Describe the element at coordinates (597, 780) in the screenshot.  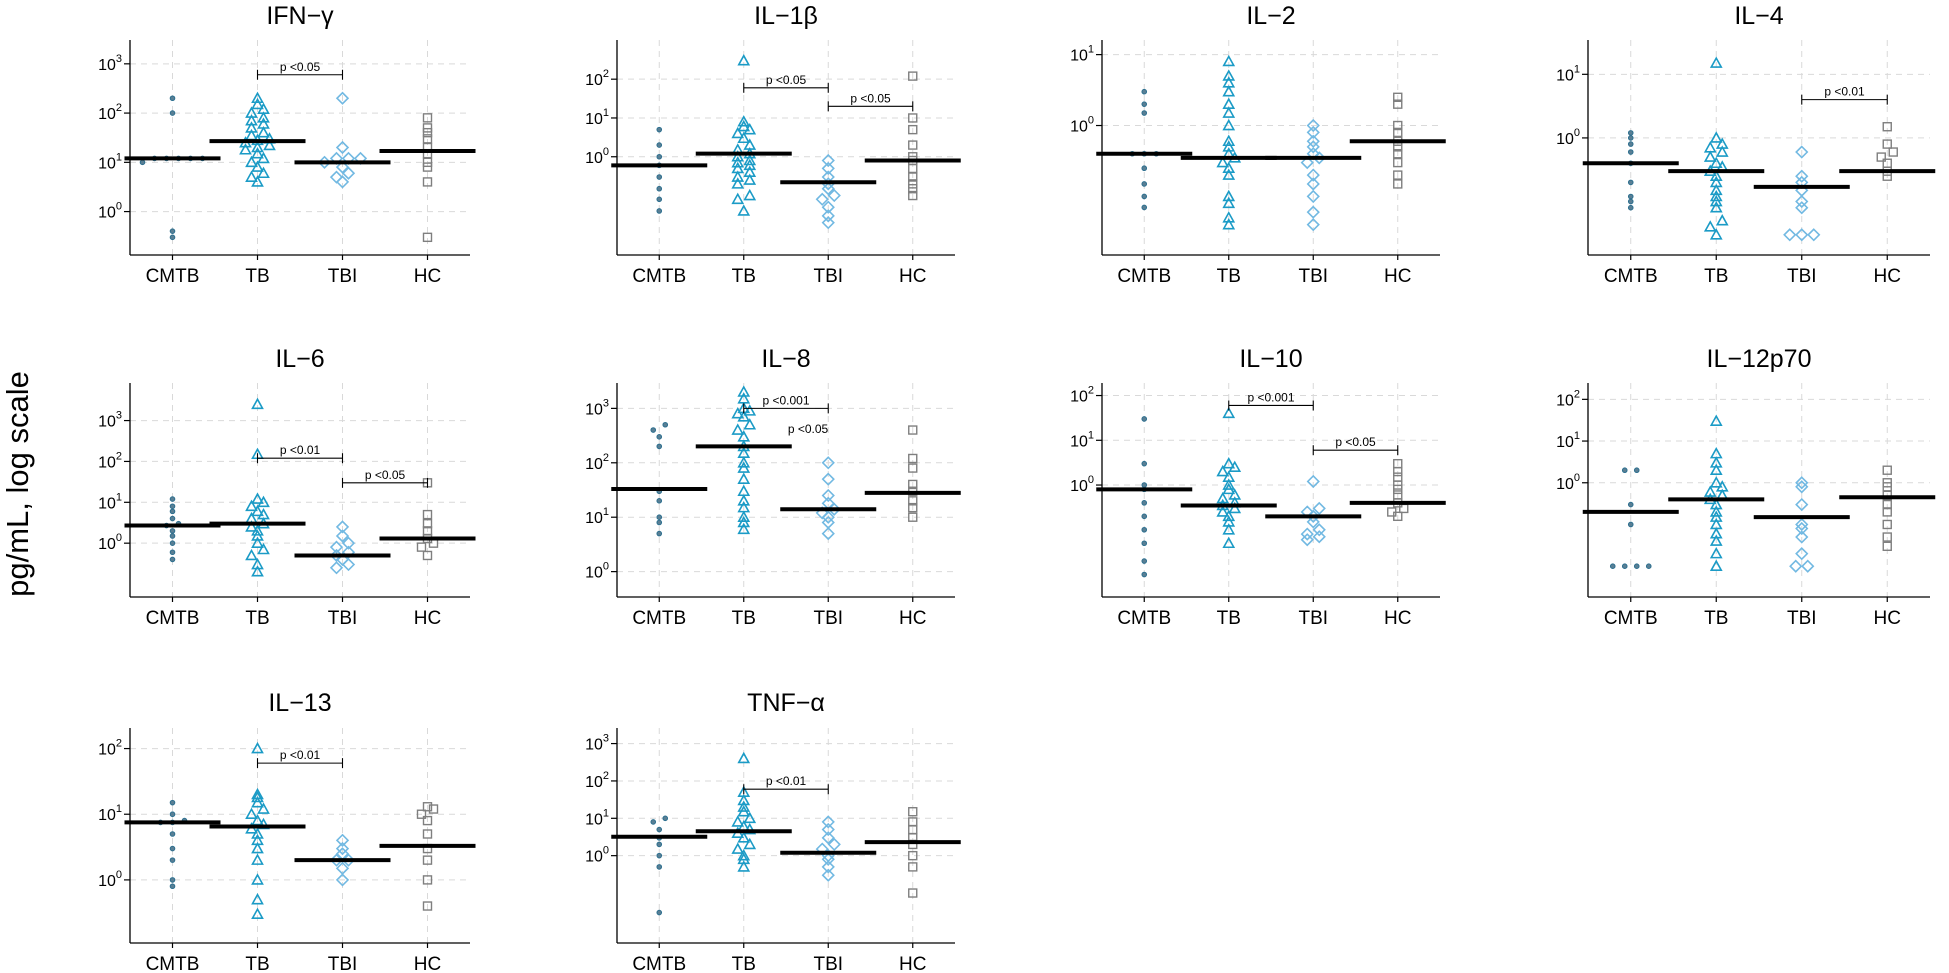
I see `y-tick-label: 10²` at that location.